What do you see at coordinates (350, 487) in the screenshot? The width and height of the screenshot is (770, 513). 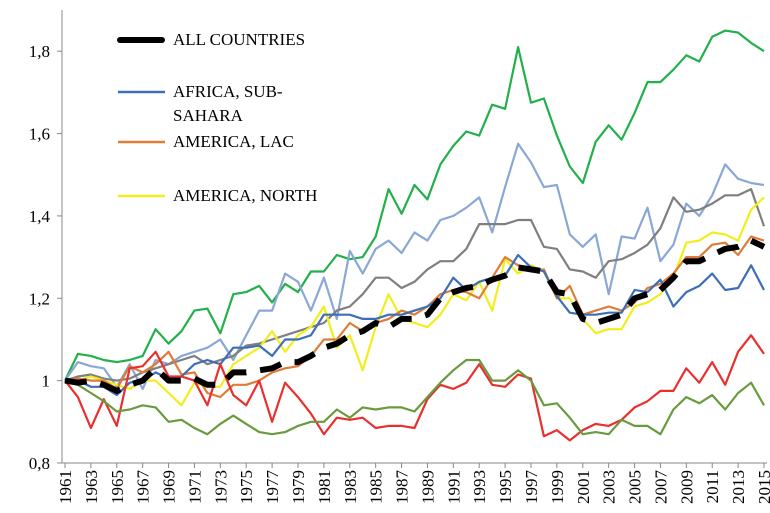 I see `x-tick-label: 1983` at bounding box center [350, 487].